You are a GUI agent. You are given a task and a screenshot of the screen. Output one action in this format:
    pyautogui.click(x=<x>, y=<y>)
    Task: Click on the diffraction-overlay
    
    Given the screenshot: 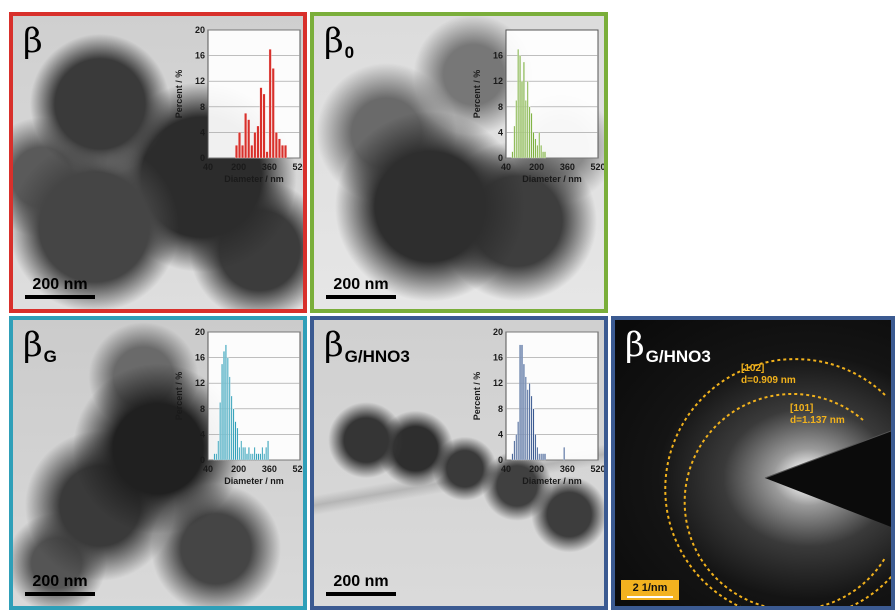 What is the action you would take?
    pyautogui.click(x=777, y=482)
    